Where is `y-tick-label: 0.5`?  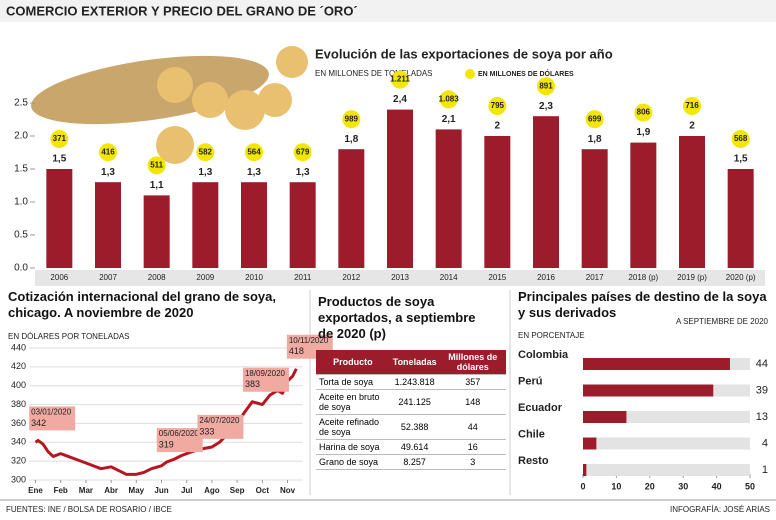 y-tick-label: 0.5 is located at coordinates (21, 235).